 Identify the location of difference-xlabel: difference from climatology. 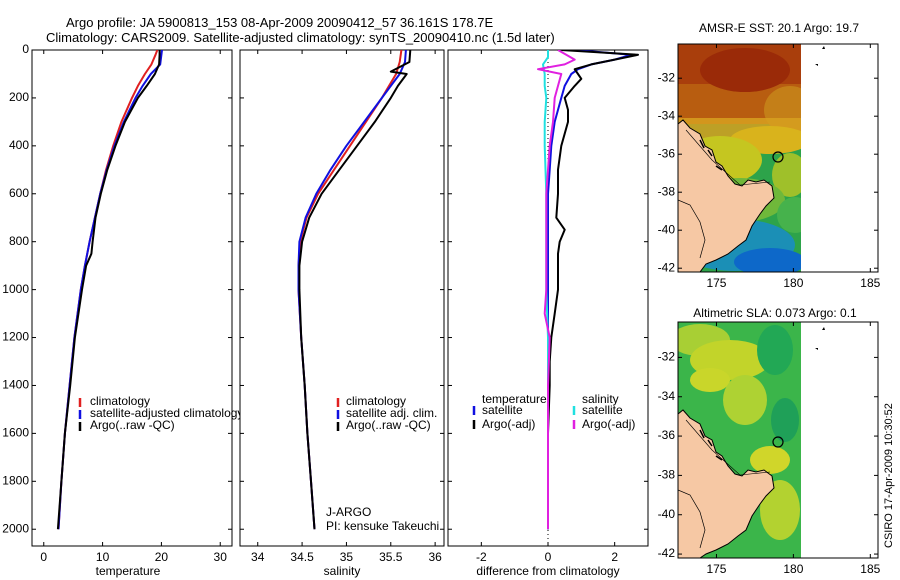
(547, 571).